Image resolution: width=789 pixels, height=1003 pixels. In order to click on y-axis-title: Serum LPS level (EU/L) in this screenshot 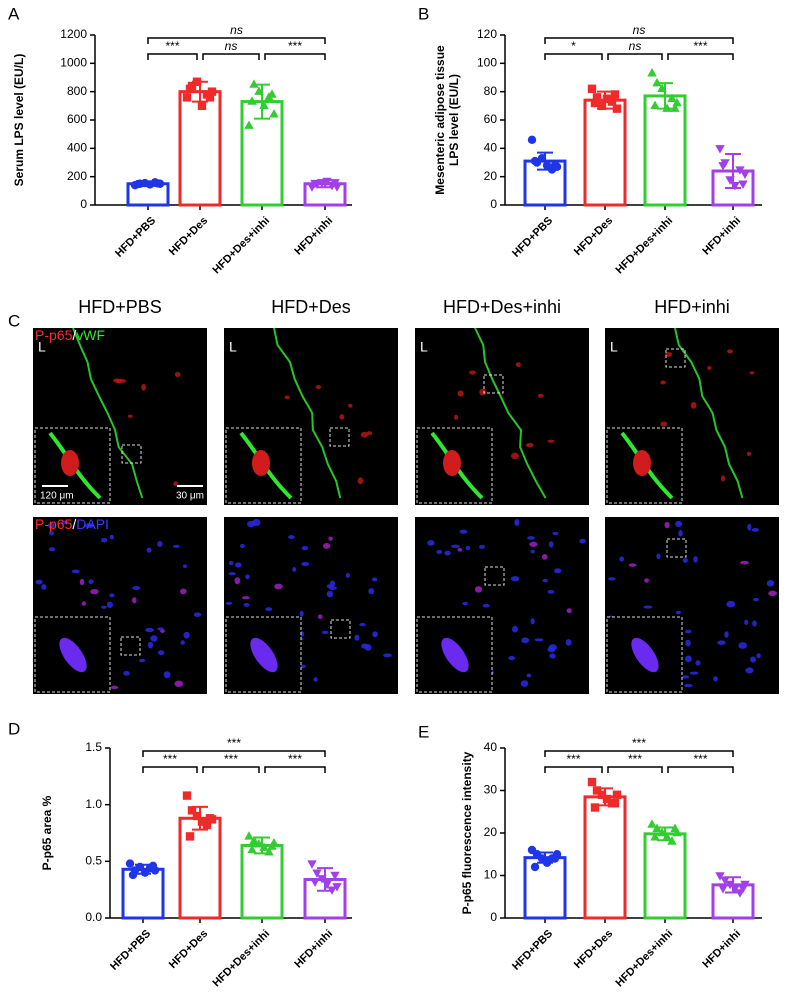, I will do `click(19, 120)`.